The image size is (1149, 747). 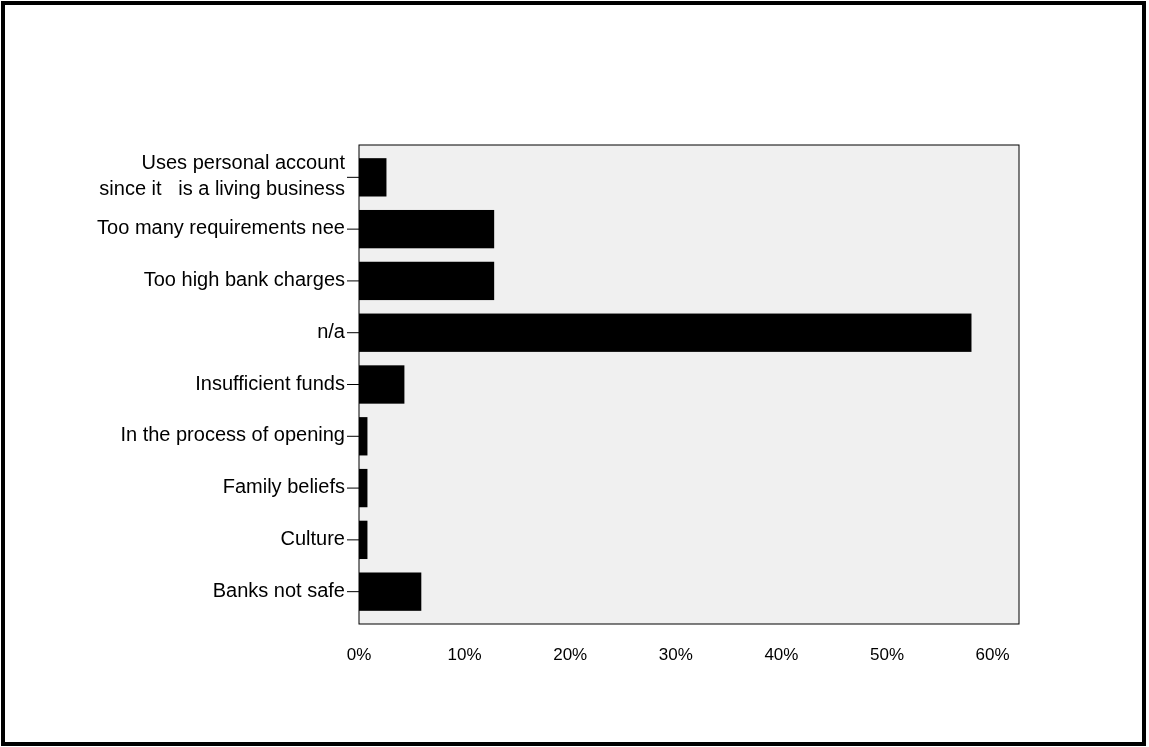 I want to click on y-tick-label: Culture, so click(x=312, y=538).